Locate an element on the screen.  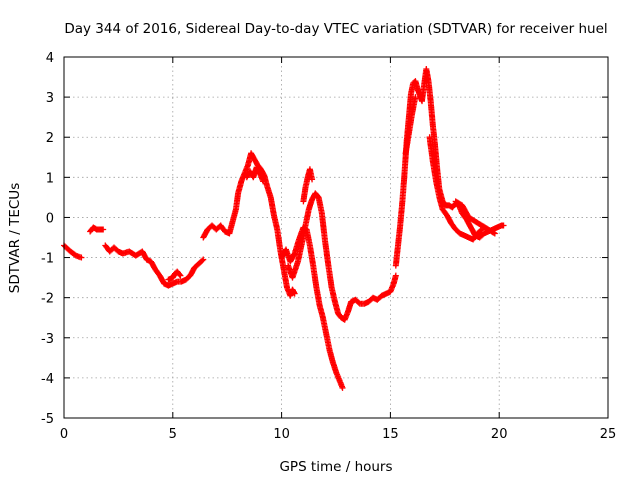
x-axis-label: GPS time / hours is located at coordinates (335, 467).